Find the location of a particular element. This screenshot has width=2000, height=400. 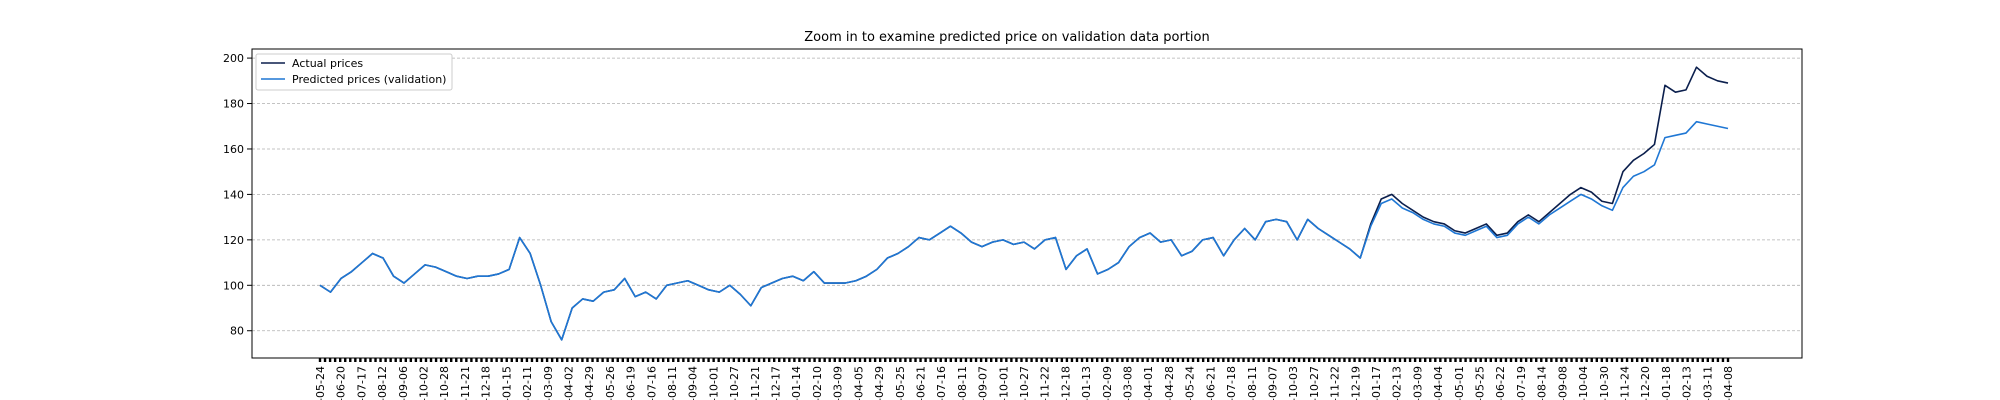

x-tick-label: -01-15 is located at coordinates (506, 383).